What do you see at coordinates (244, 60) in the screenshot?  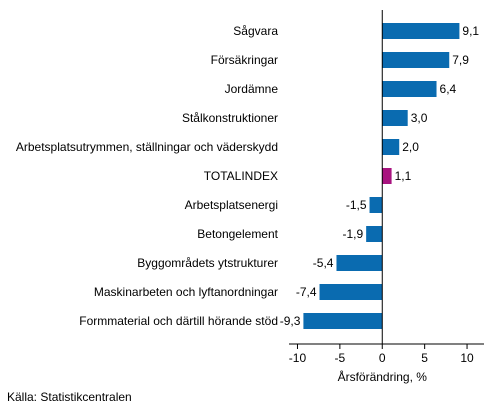 I see `category-label: Försäkringar` at bounding box center [244, 60].